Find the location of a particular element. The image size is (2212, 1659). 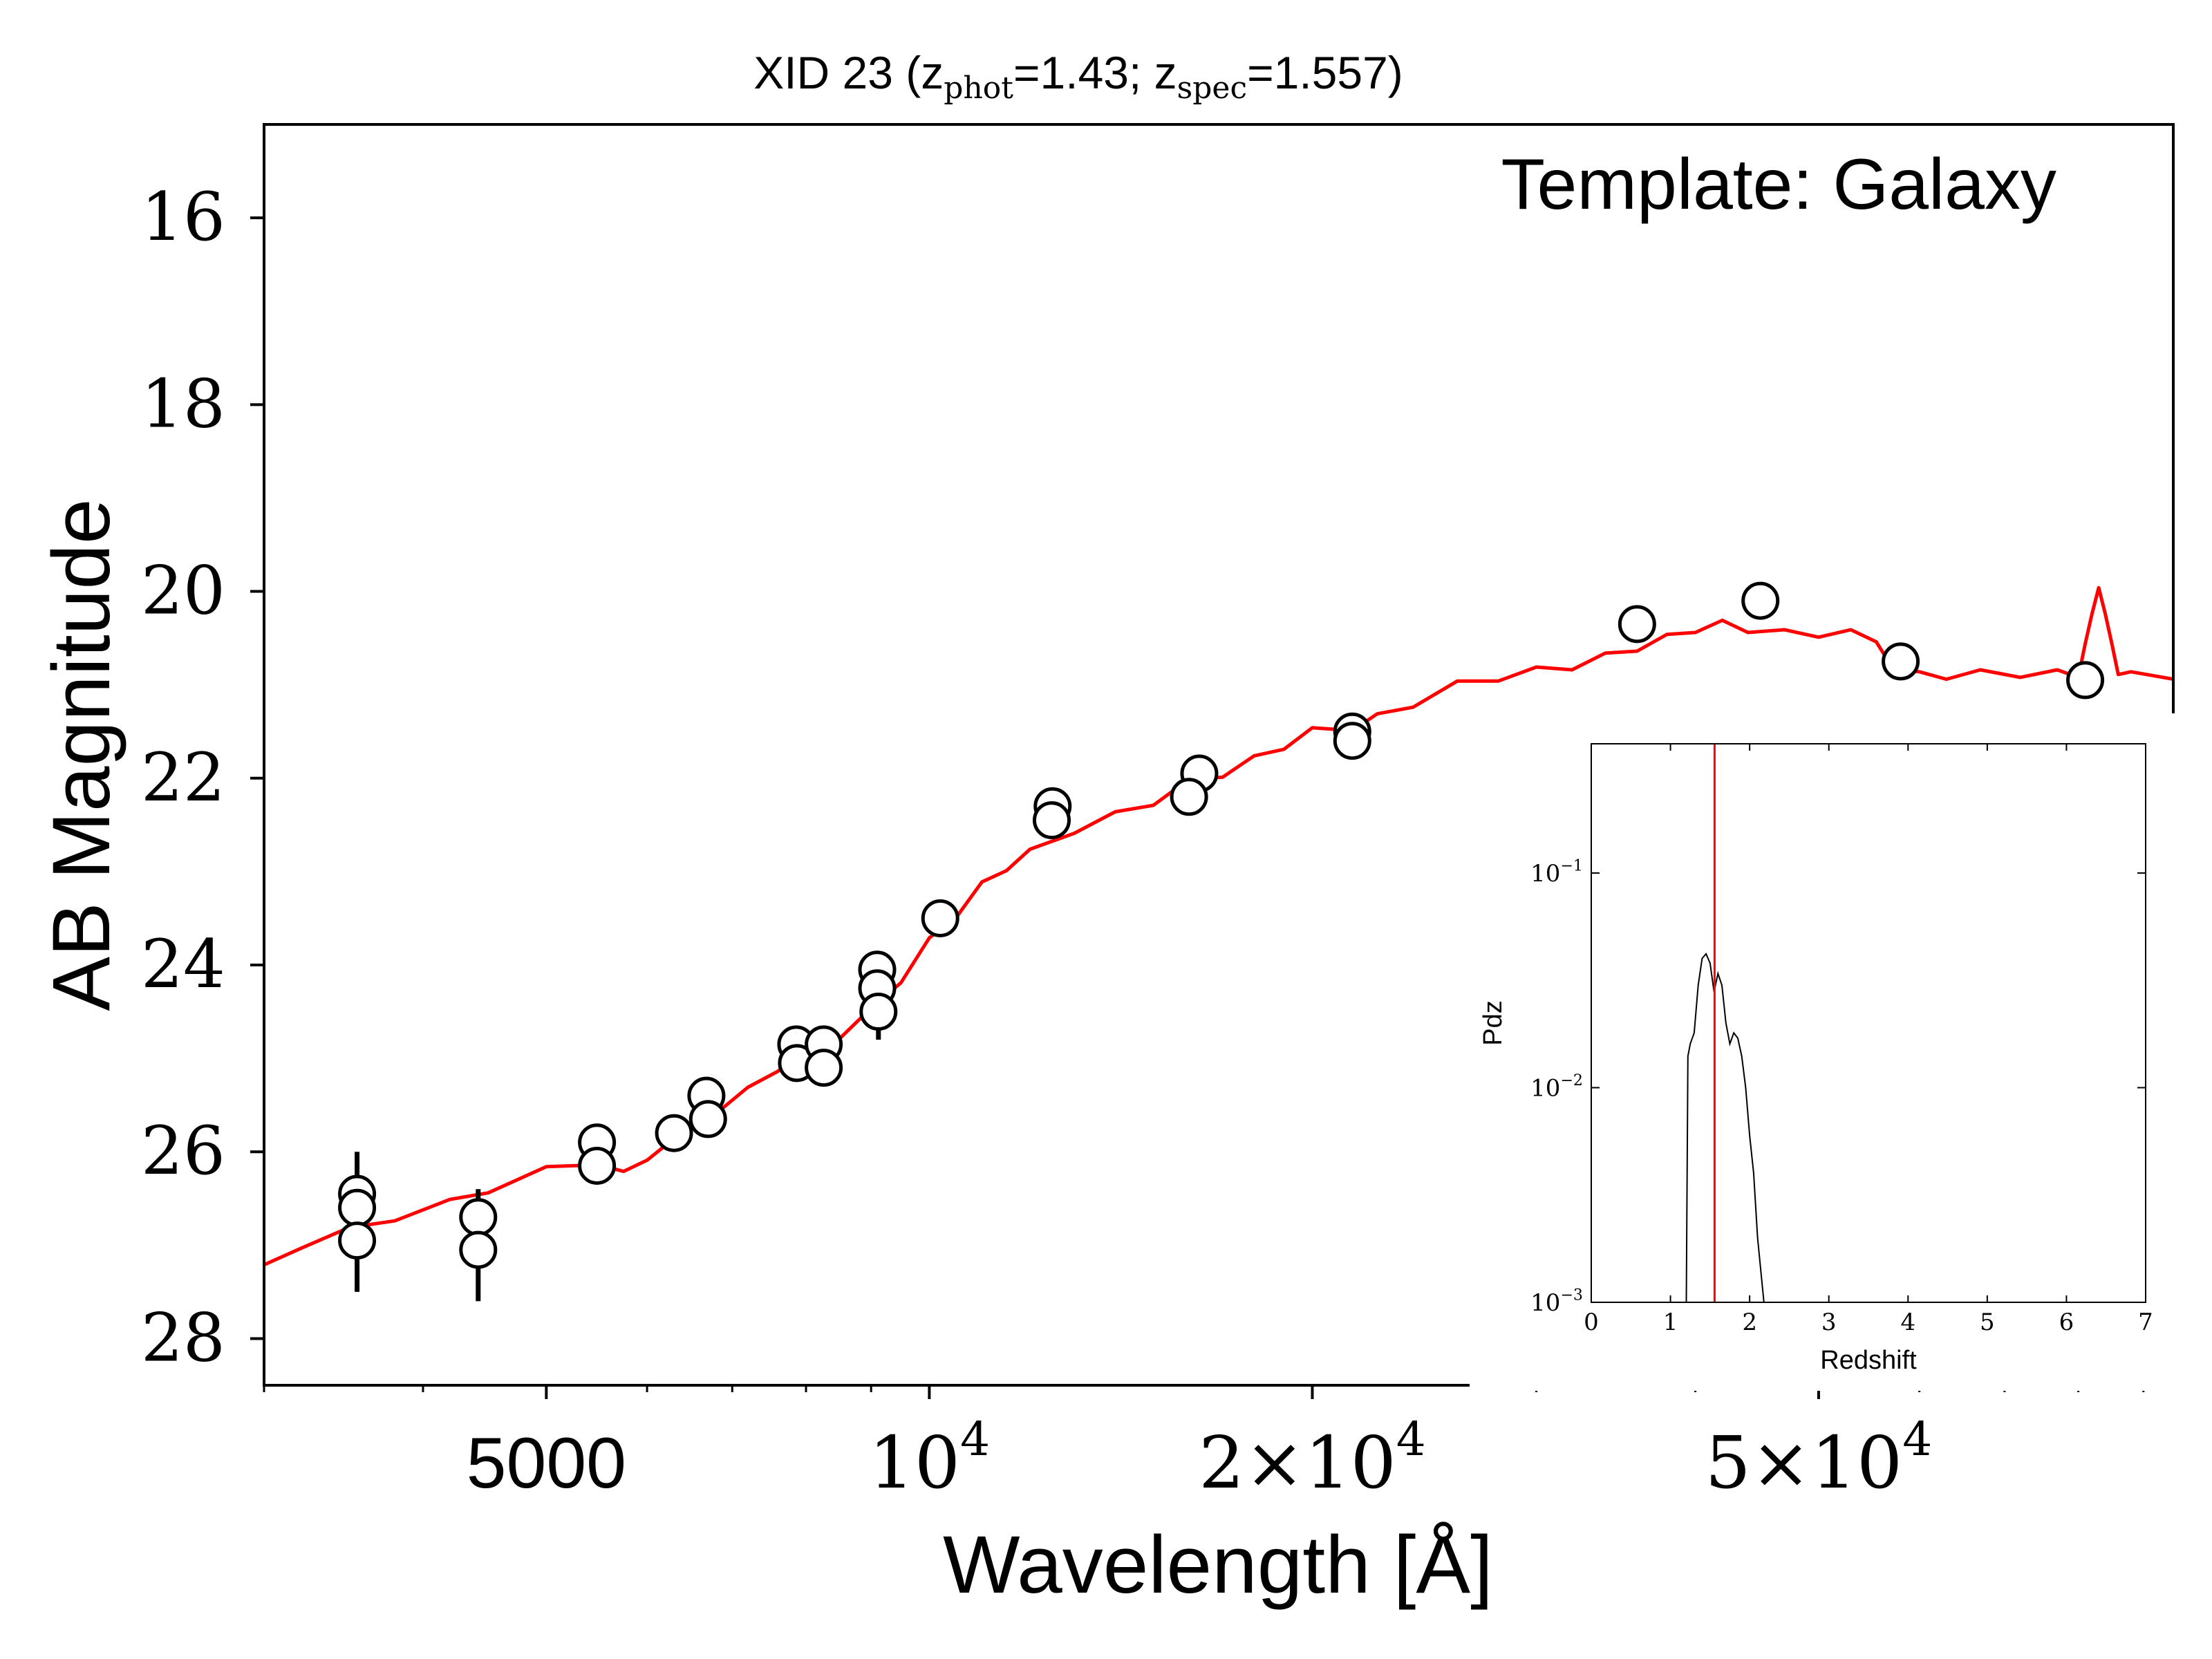

inset-x-label: Redshift is located at coordinates (1868, 1360).